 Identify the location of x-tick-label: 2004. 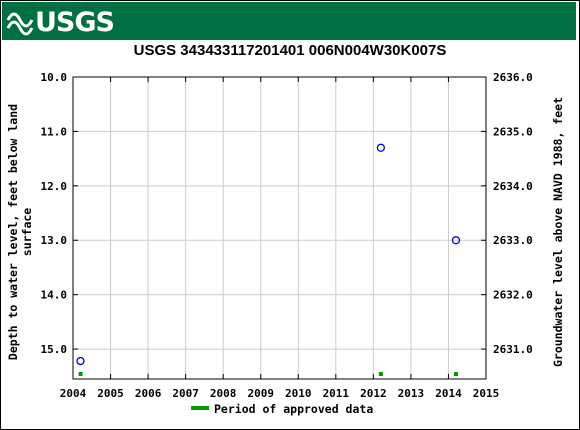
(73, 393).